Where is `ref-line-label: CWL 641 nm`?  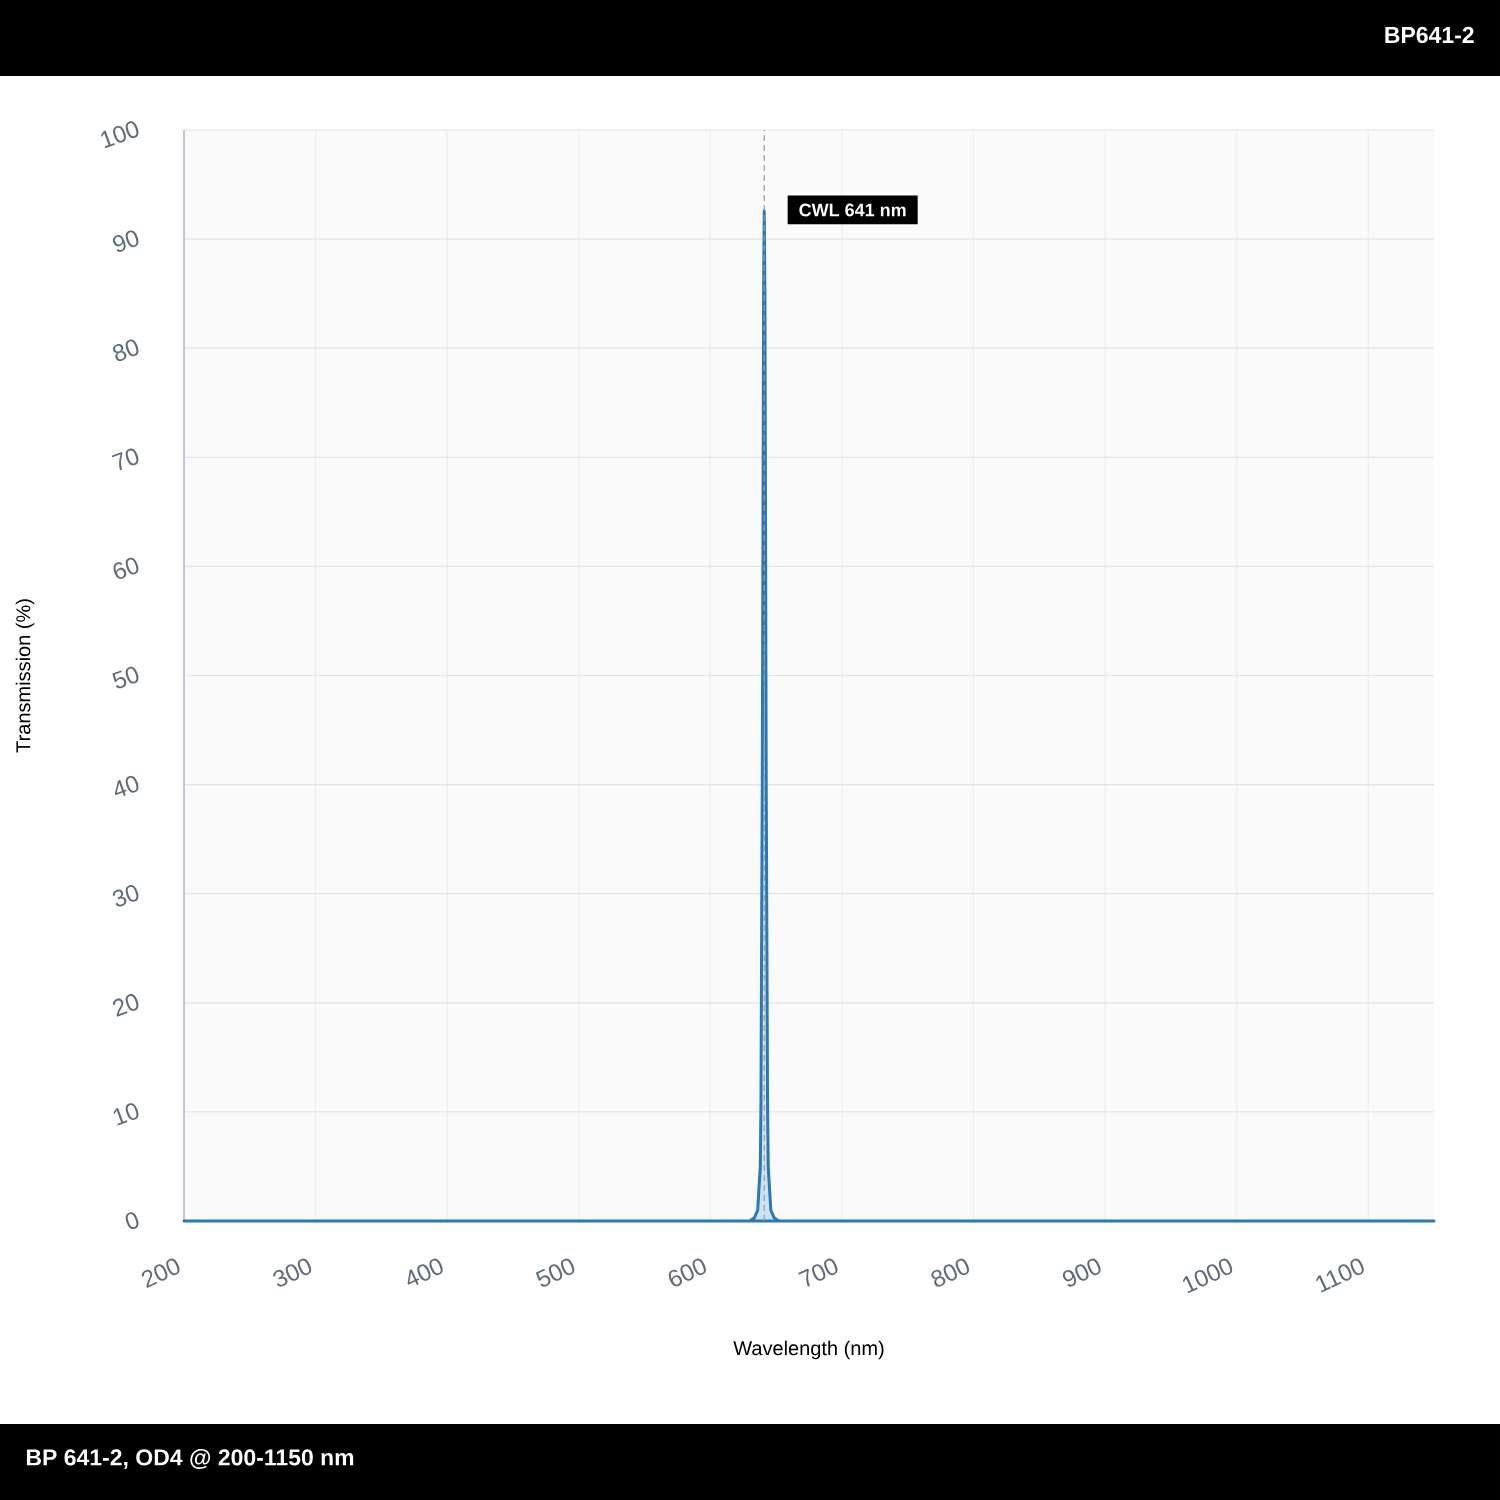
ref-line-label: CWL 641 nm is located at coordinates (852, 210).